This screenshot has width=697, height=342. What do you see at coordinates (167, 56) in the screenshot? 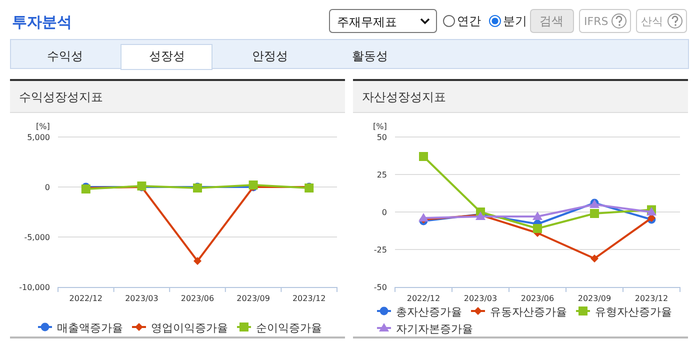
I see `text: 성장성` at bounding box center [167, 56].